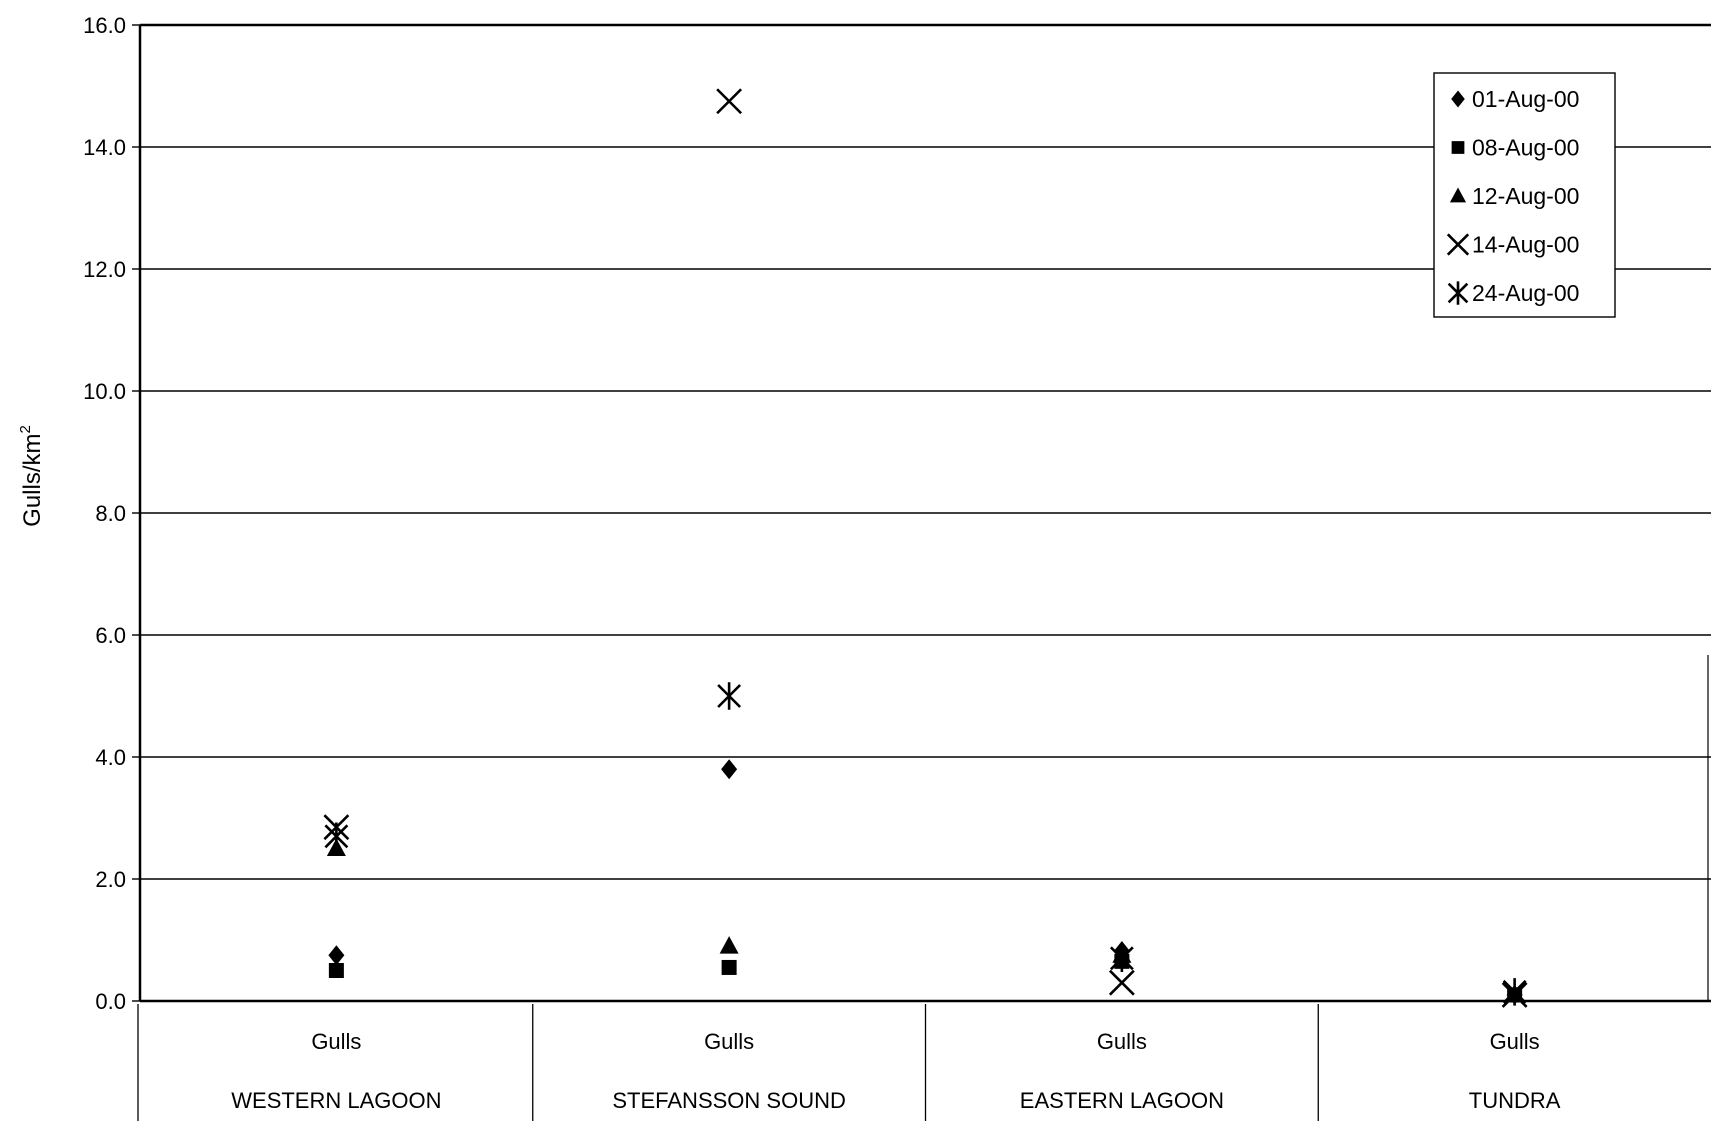  What do you see at coordinates (336, 1100) in the screenshot?
I see `category-region-label: WESTERN LAGOON` at bounding box center [336, 1100].